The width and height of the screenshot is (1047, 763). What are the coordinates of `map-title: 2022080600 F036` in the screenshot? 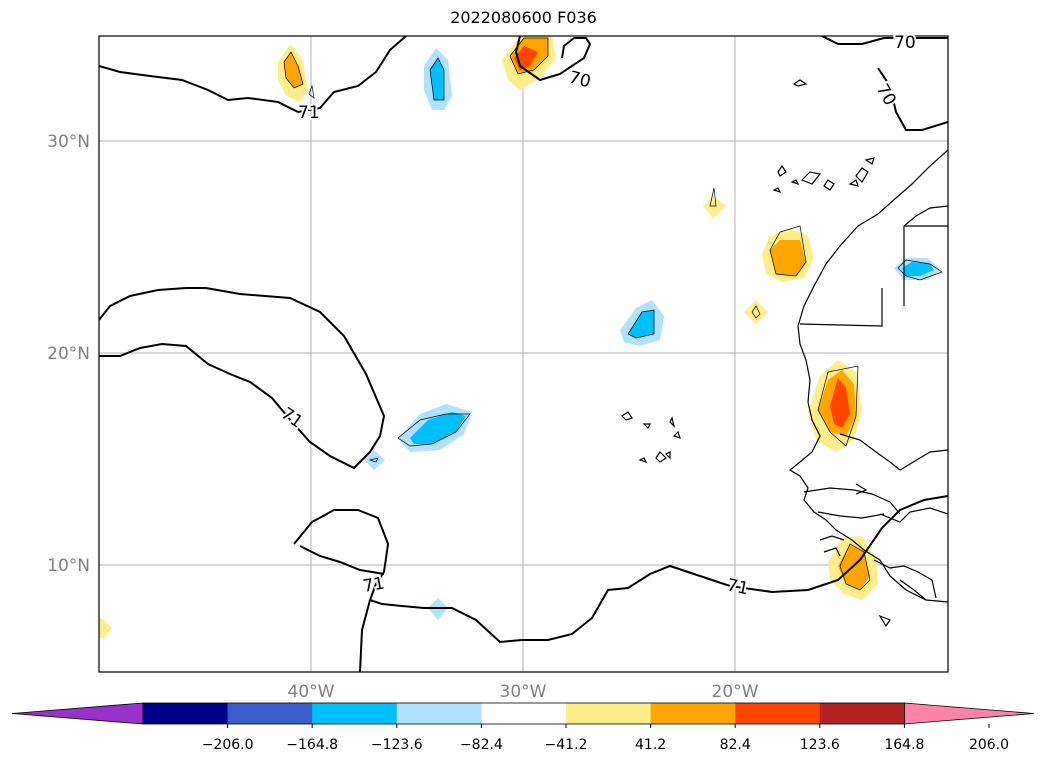 It's located at (523, 17).